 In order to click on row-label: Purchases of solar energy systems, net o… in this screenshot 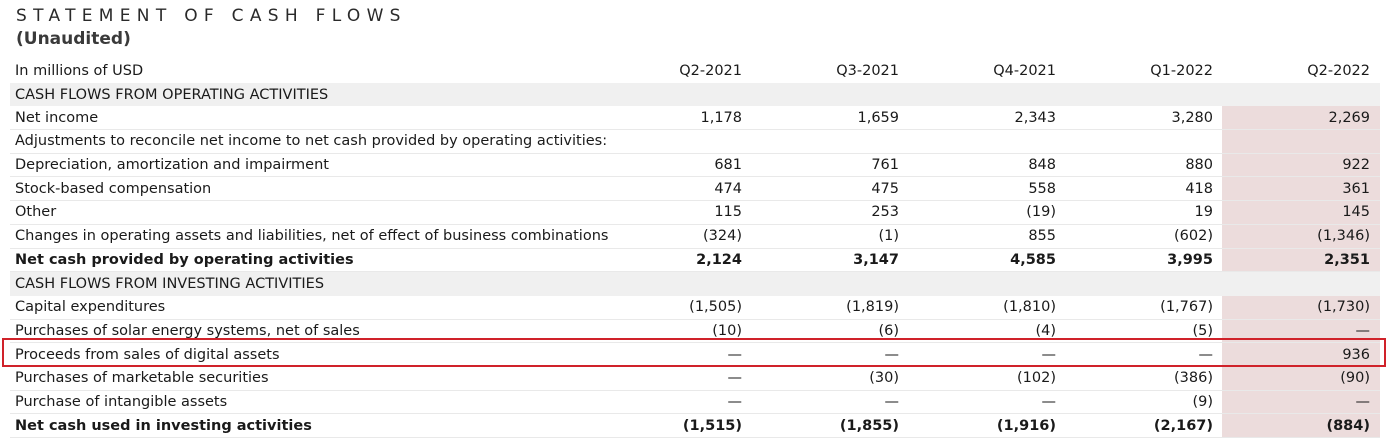, I will do `click(187, 330)`.